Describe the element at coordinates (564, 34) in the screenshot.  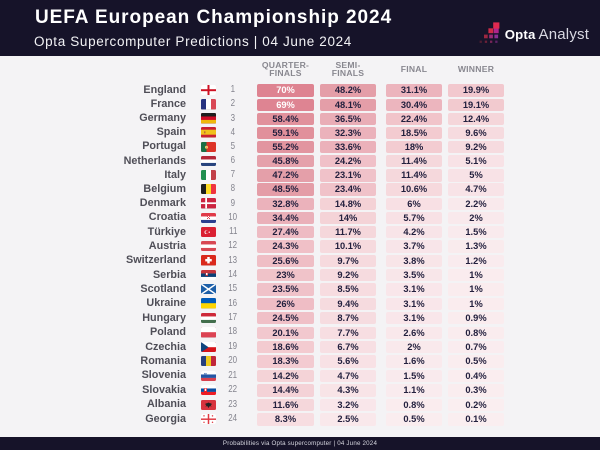
I see `svg-text: Analyst` at that location.